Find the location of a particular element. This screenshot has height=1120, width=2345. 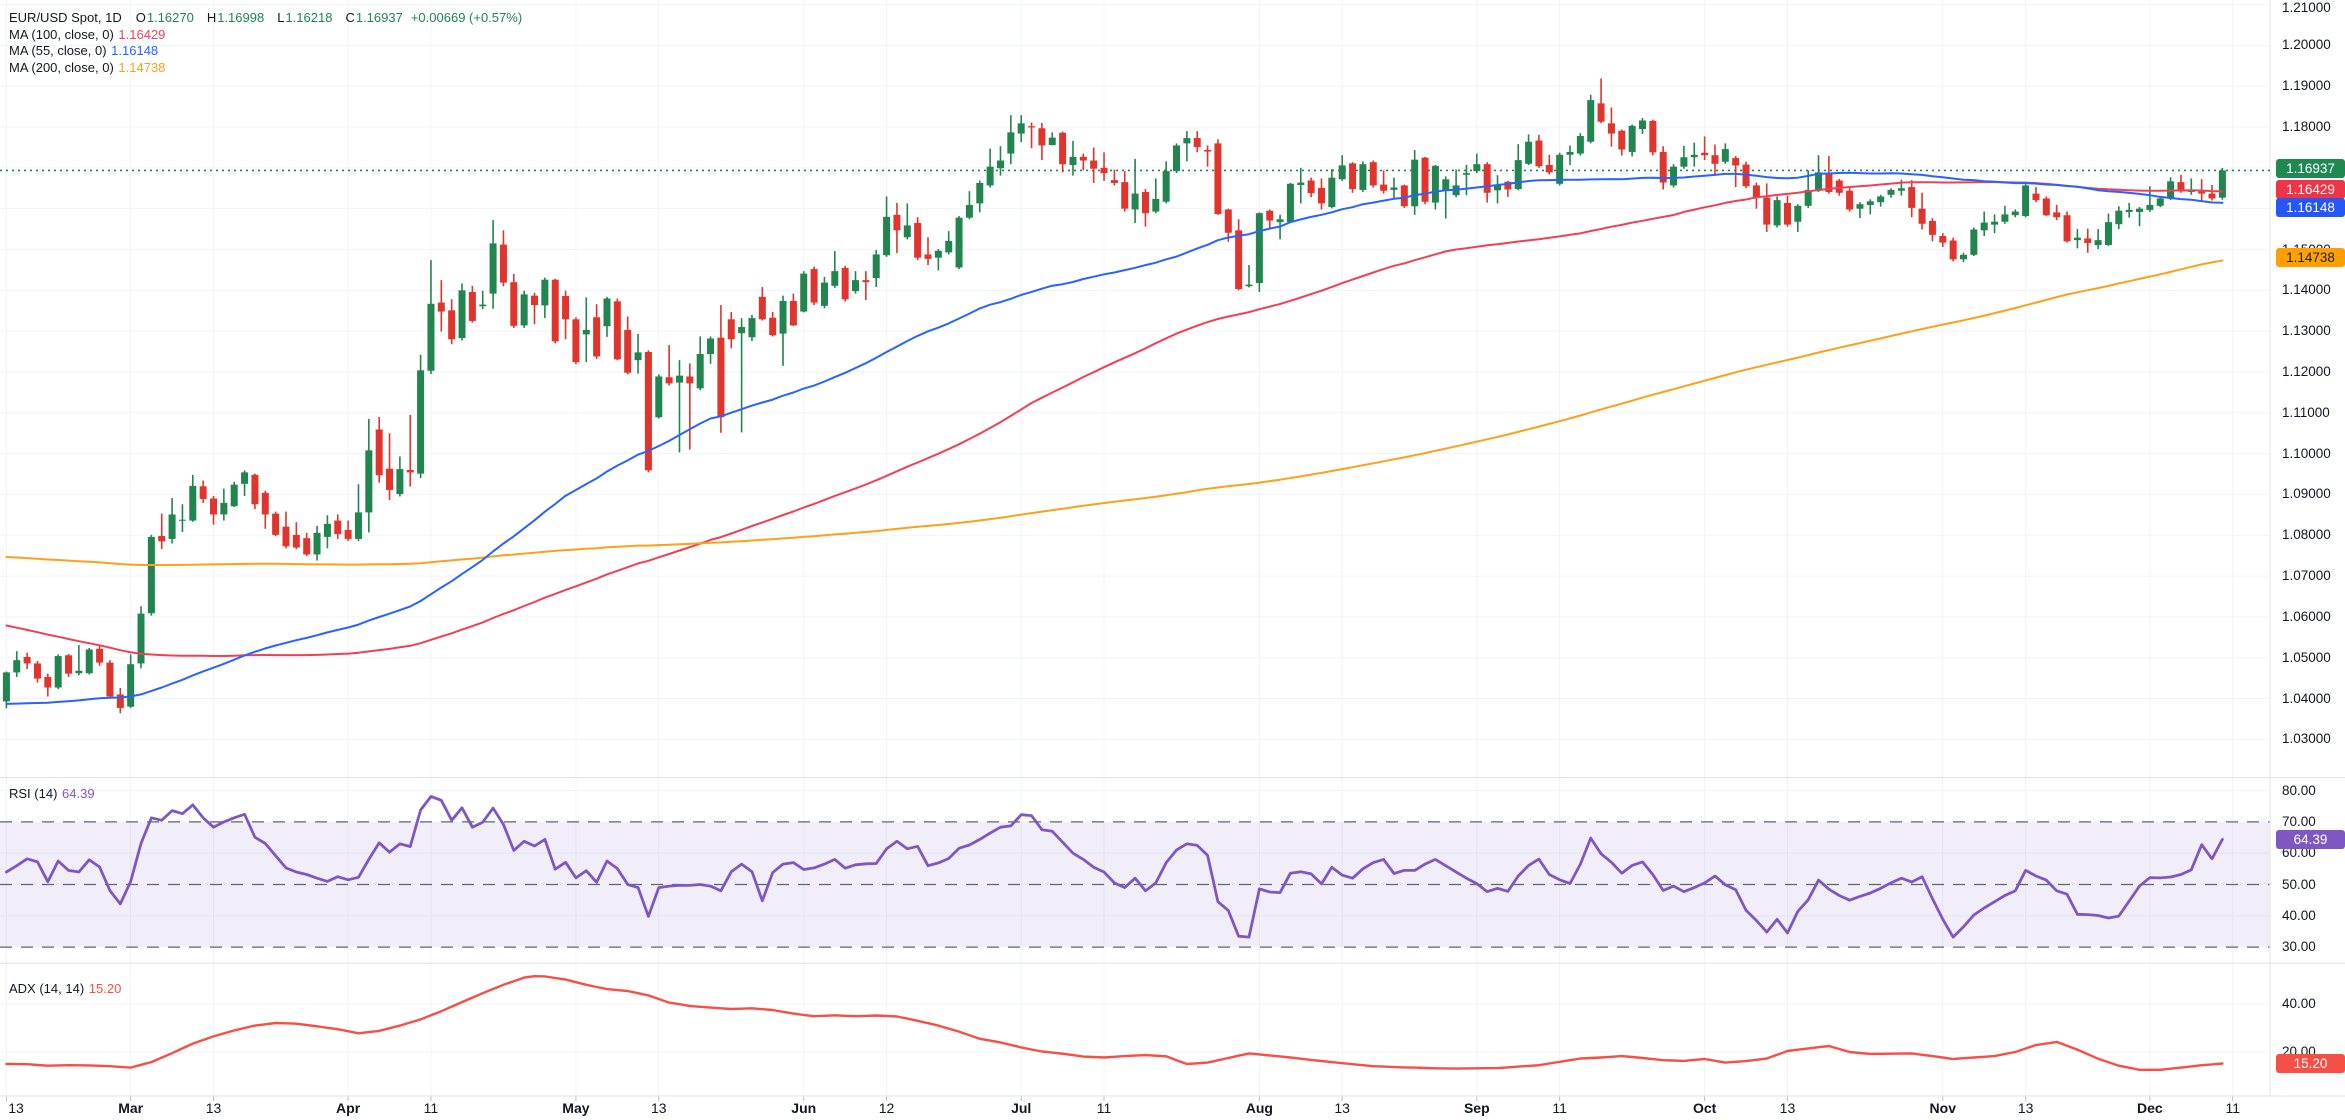

time-axis-day-label: 12 is located at coordinates (886, 1108).